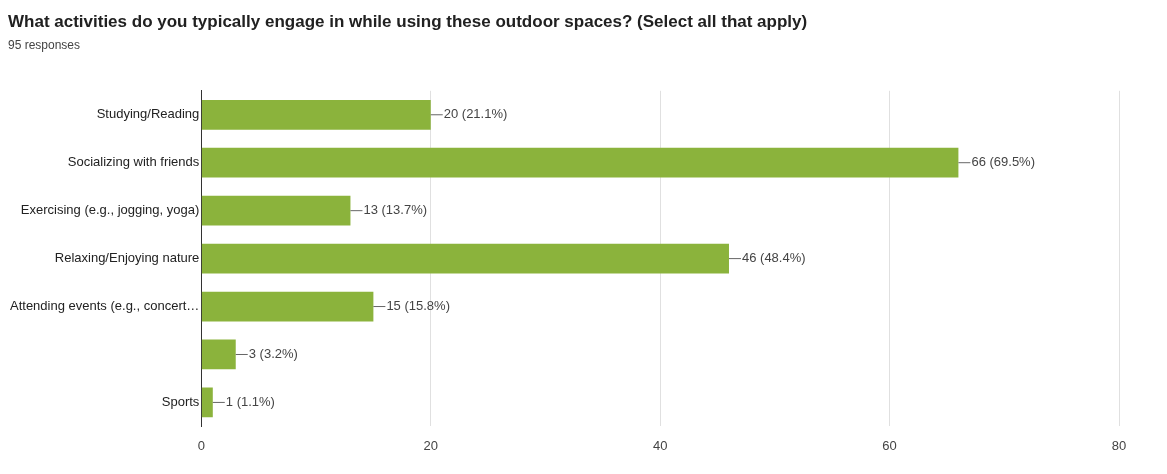 This screenshot has height=474, width=1167. Describe the element at coordinates (148, 114) in the screenshot. I see `y-tick-label: Studying/Reading` at that location.